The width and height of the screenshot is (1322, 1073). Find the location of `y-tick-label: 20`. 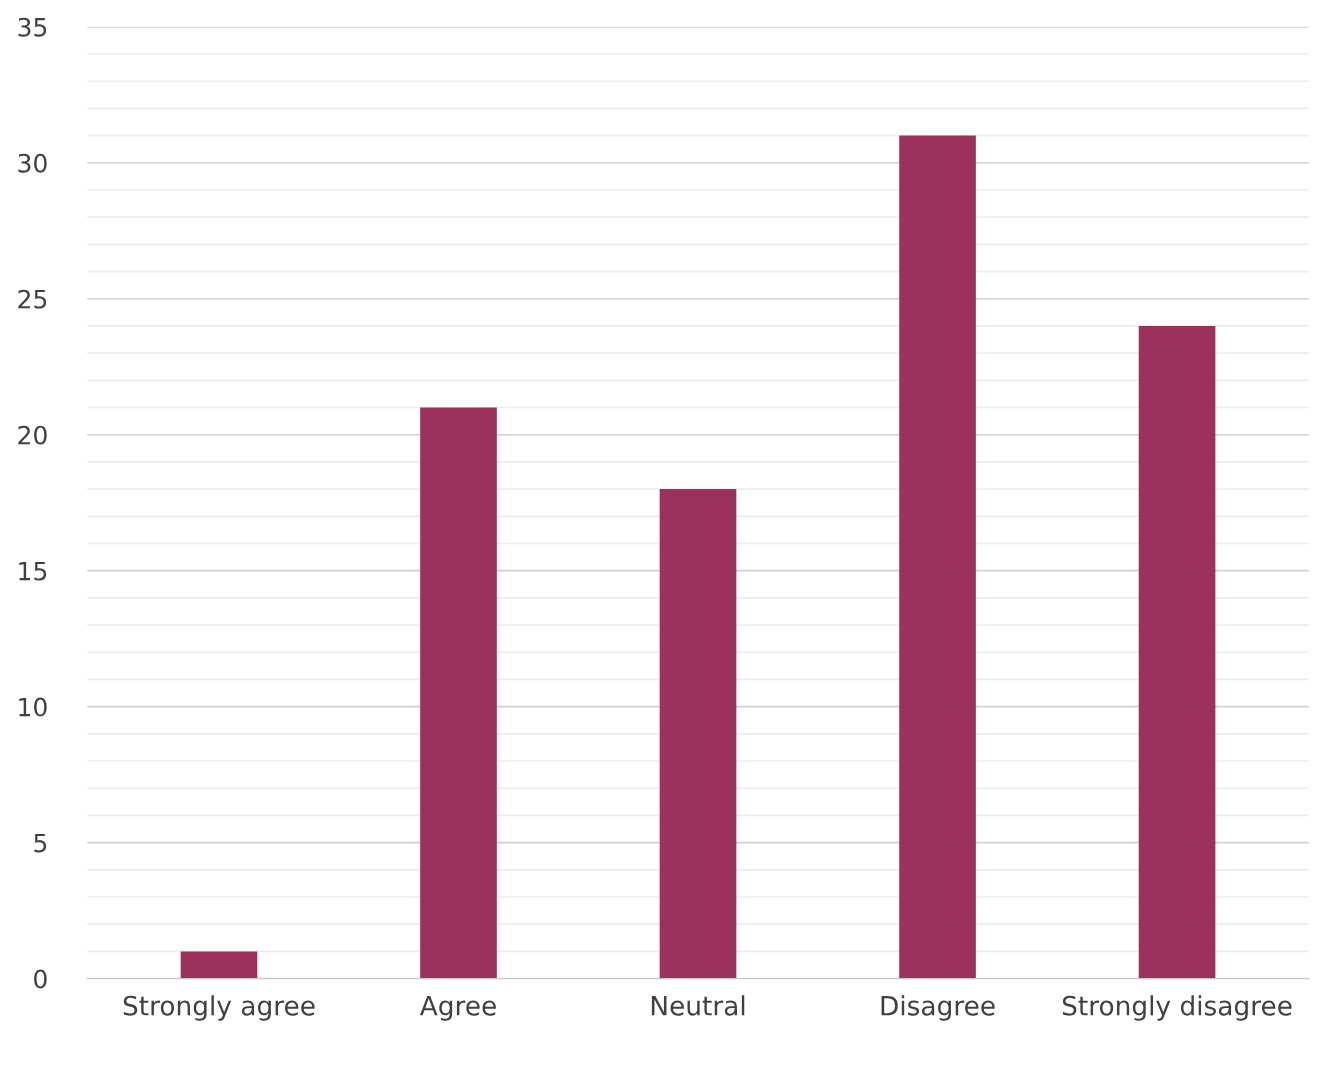

y-tick-label: 20 is located at coordinates (32, 435).